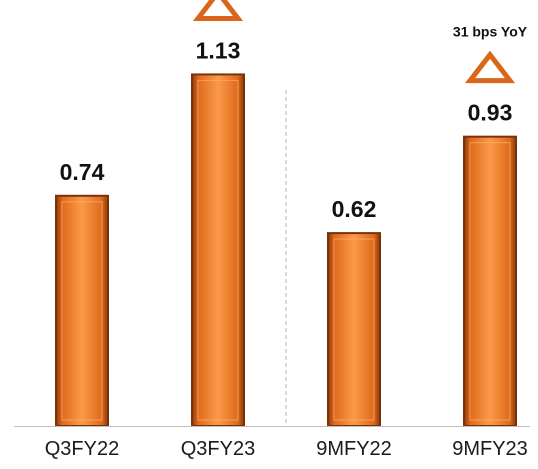  What do you see at coordinates (286, 449) in the screenshot?
I see `category-labels: Q3FY22 Q3FY23 9MFY22 9MFY23` at bounding box center [286, 449].